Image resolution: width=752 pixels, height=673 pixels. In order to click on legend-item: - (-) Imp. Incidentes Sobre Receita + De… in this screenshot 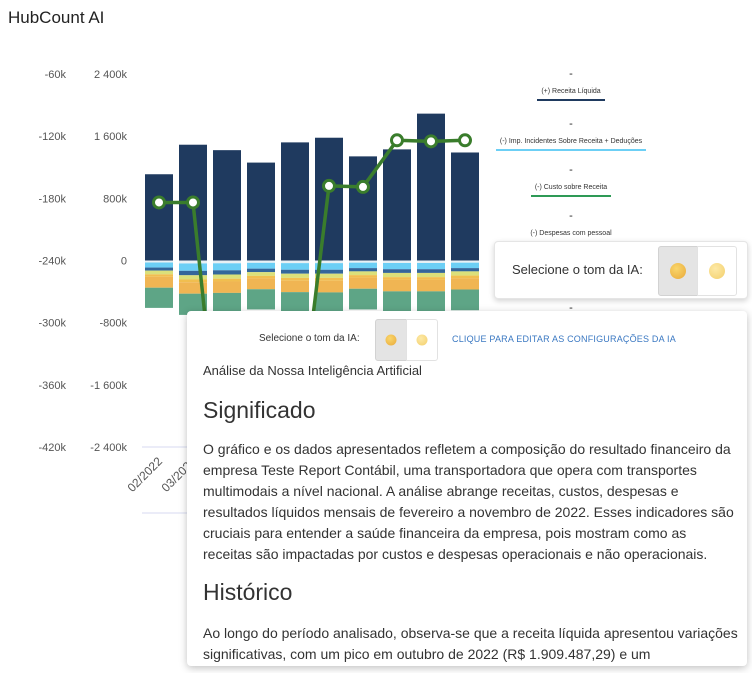, I will do `click(571, 134)`.